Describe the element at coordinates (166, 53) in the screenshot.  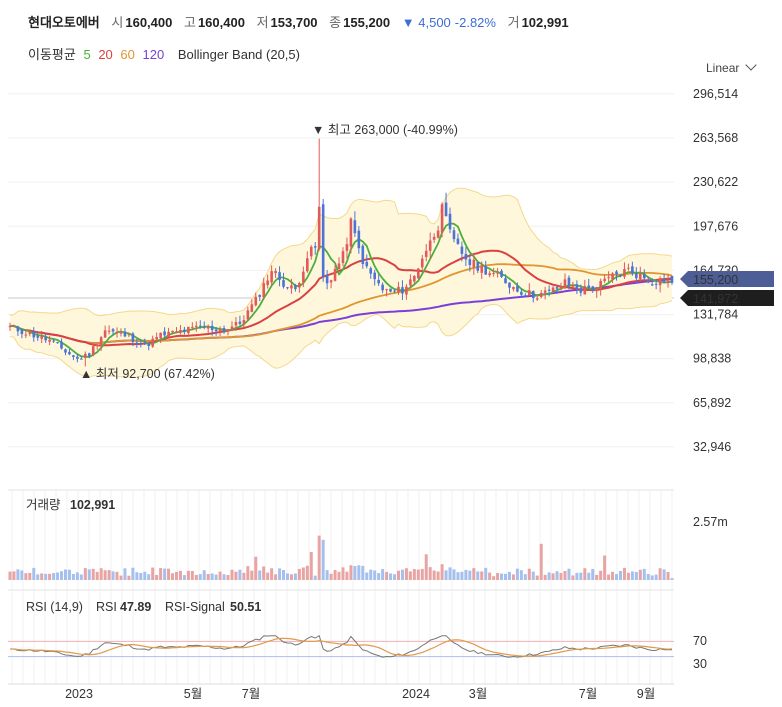
I see `ma-legend: 이동평균 5 20 60 120 Bollinger Band (20,5)` at that location.